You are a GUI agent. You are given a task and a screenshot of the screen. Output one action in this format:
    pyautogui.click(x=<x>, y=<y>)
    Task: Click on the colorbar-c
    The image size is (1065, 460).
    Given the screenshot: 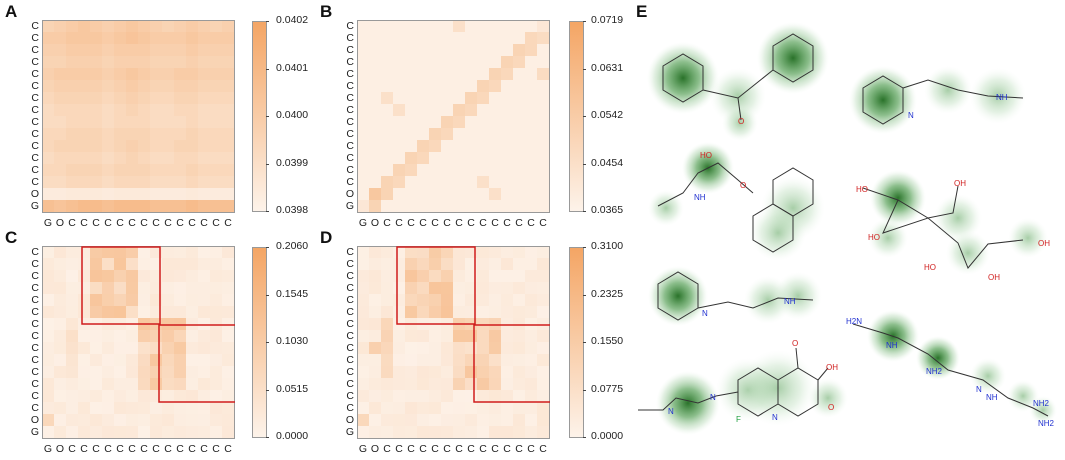 What is the action you would take?
    pyautogui.click(x=259, y=342)
    